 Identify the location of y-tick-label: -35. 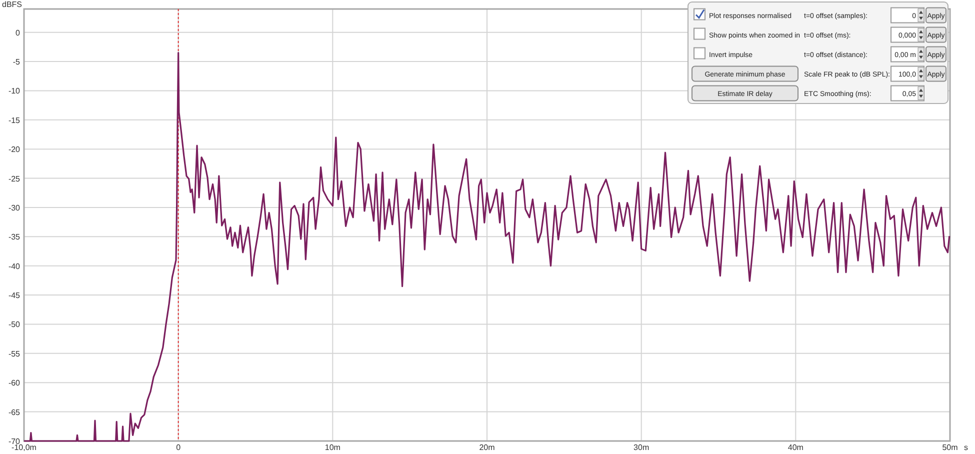
(14, 237).